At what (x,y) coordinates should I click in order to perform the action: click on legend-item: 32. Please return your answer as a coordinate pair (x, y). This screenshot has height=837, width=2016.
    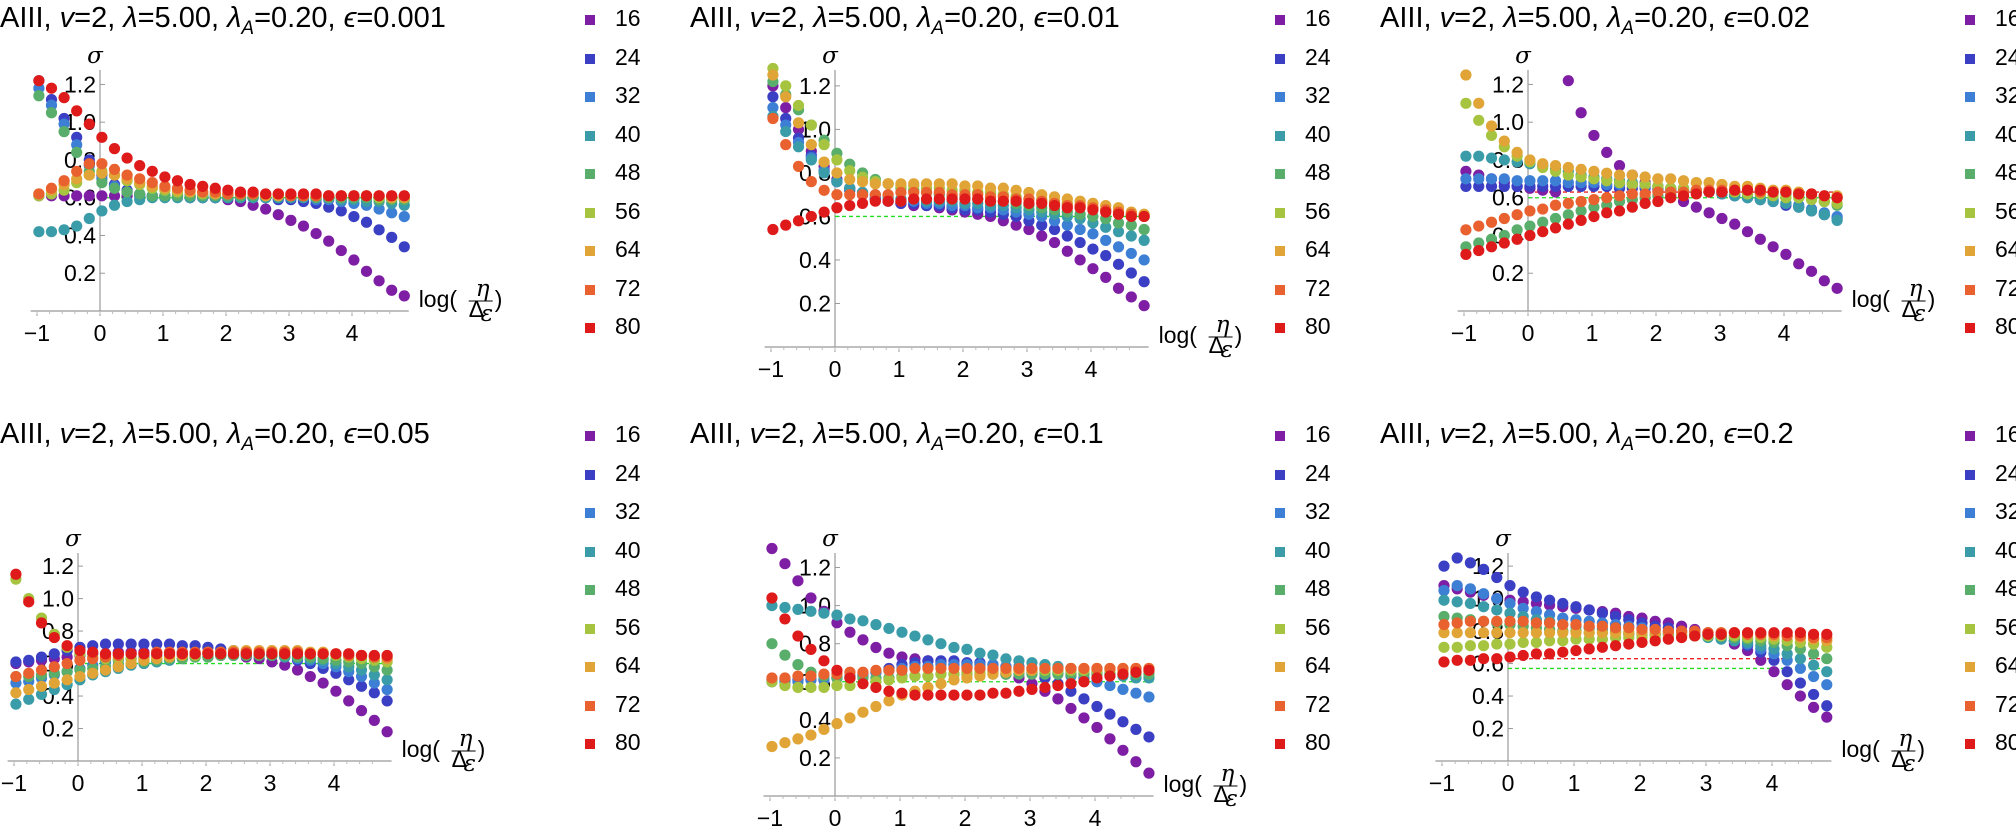
    Looking at the image, I should click on (1990, 511).